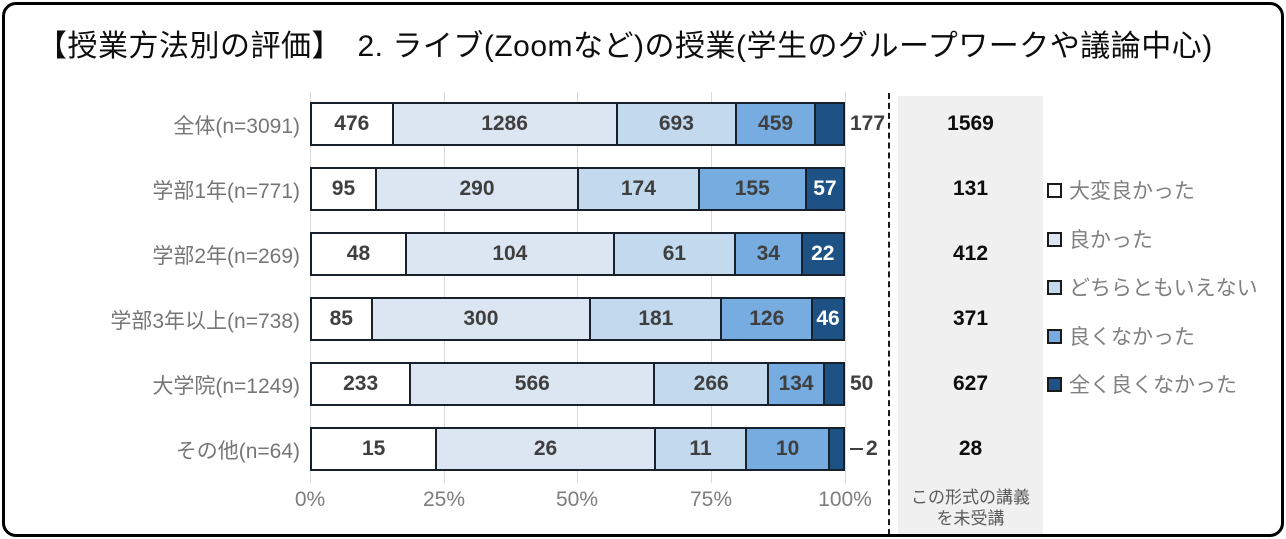 The image size is (1286, 539). I want to click on x-axis-tick: 0%, so click(310, 499).